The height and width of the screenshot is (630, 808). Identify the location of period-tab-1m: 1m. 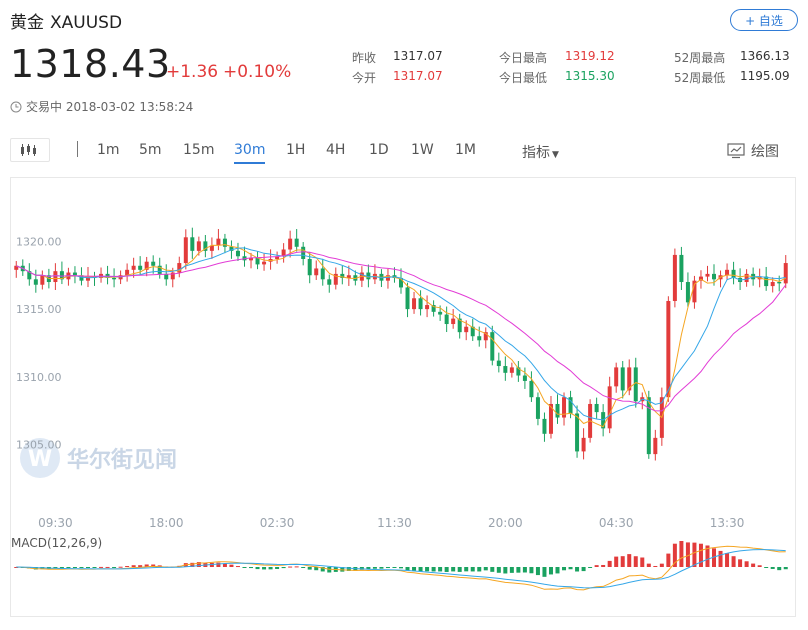
(108, 150).